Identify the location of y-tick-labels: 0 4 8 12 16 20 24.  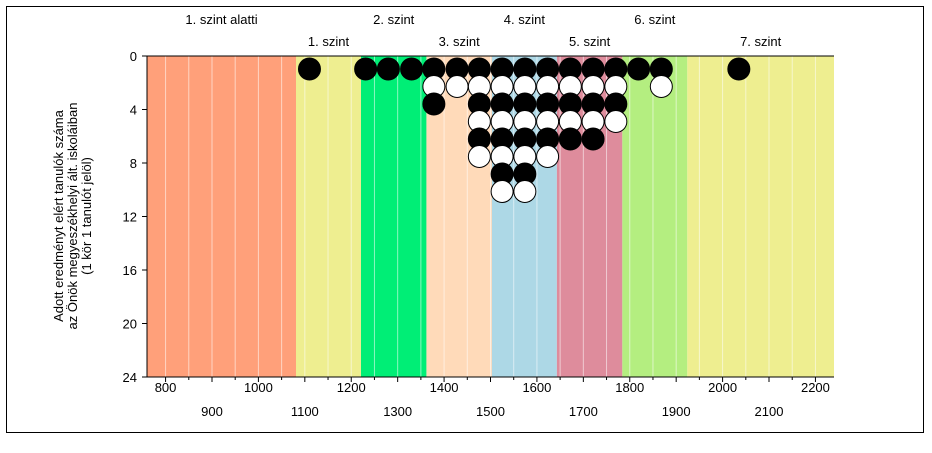
(130, 217).